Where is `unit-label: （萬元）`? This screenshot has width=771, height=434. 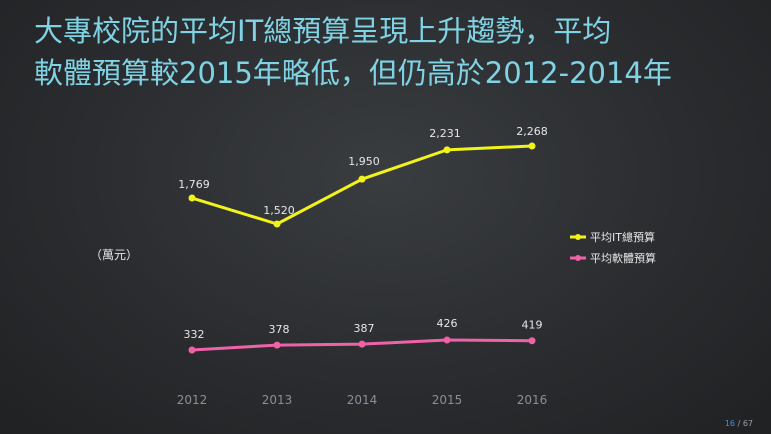
unit-label: （萬元） is located at coordinates (114, 255).